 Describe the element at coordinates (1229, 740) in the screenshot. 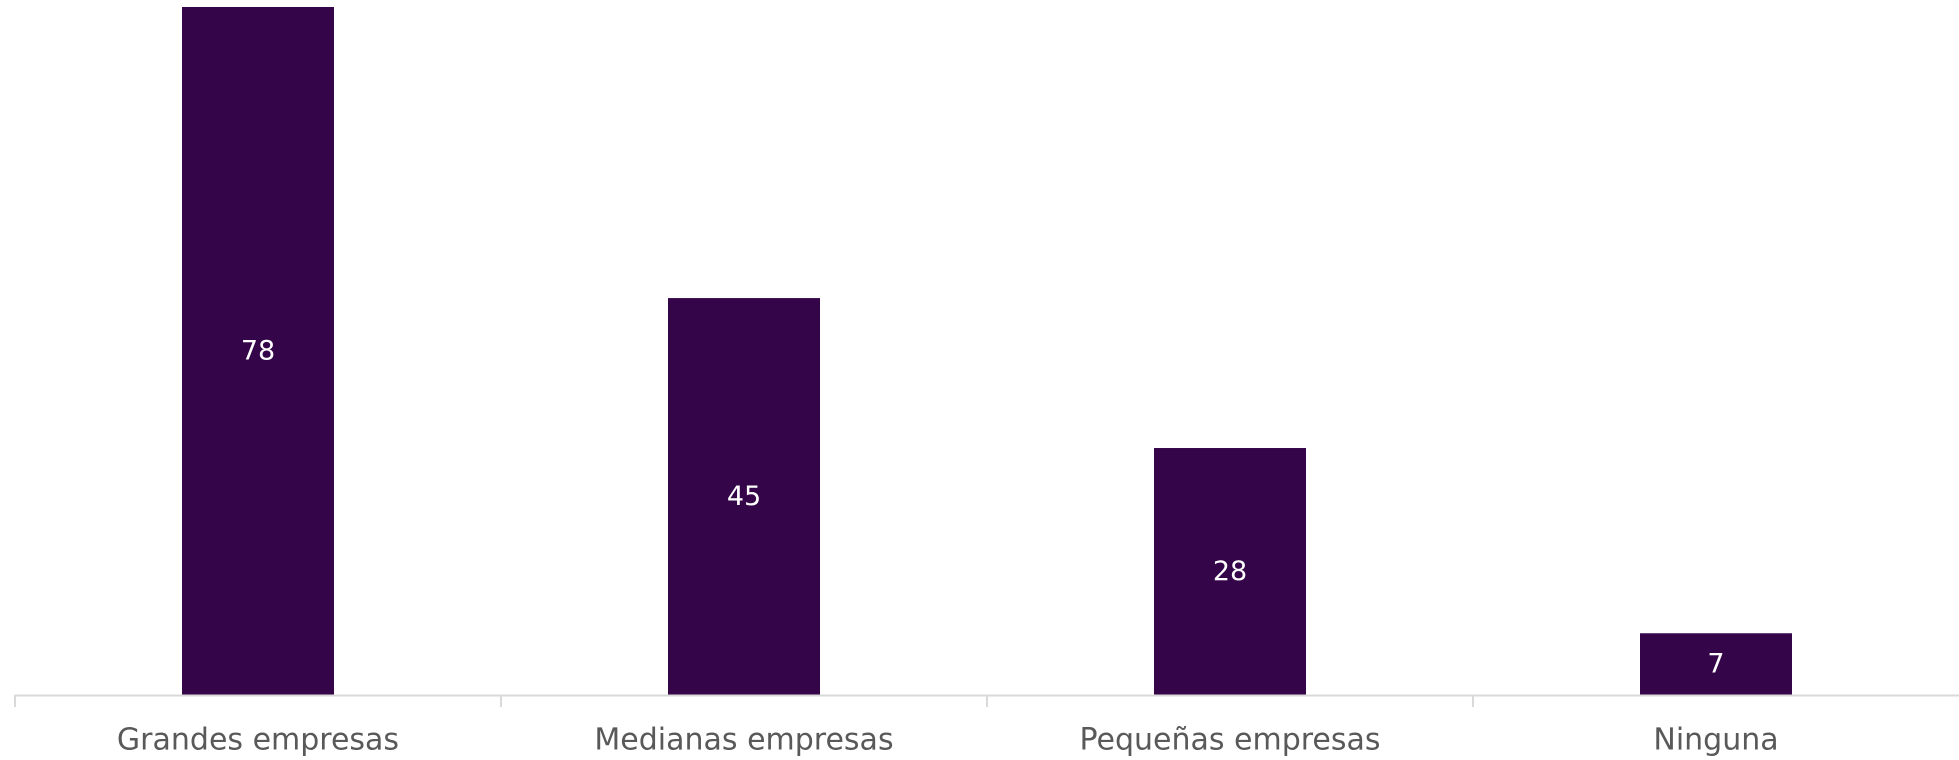

I see `category-label: Pequeñas empresas` at that location.